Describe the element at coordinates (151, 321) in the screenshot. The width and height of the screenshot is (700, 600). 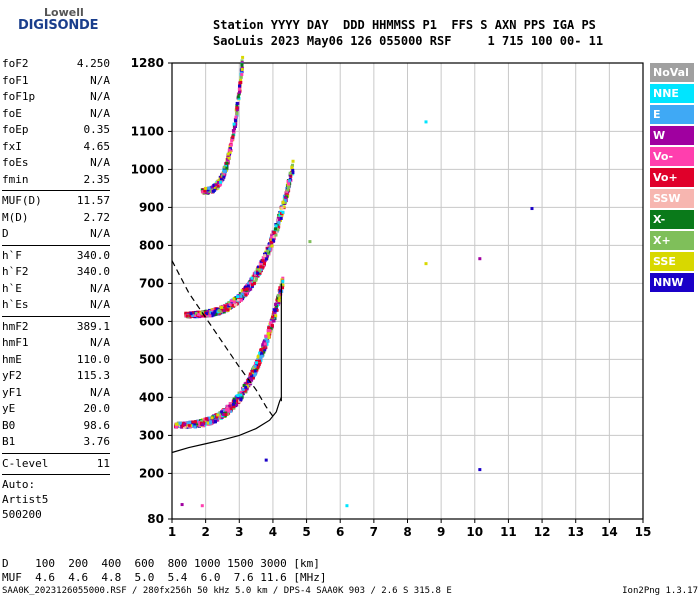
I see `y-tick-label: 600` at that location.